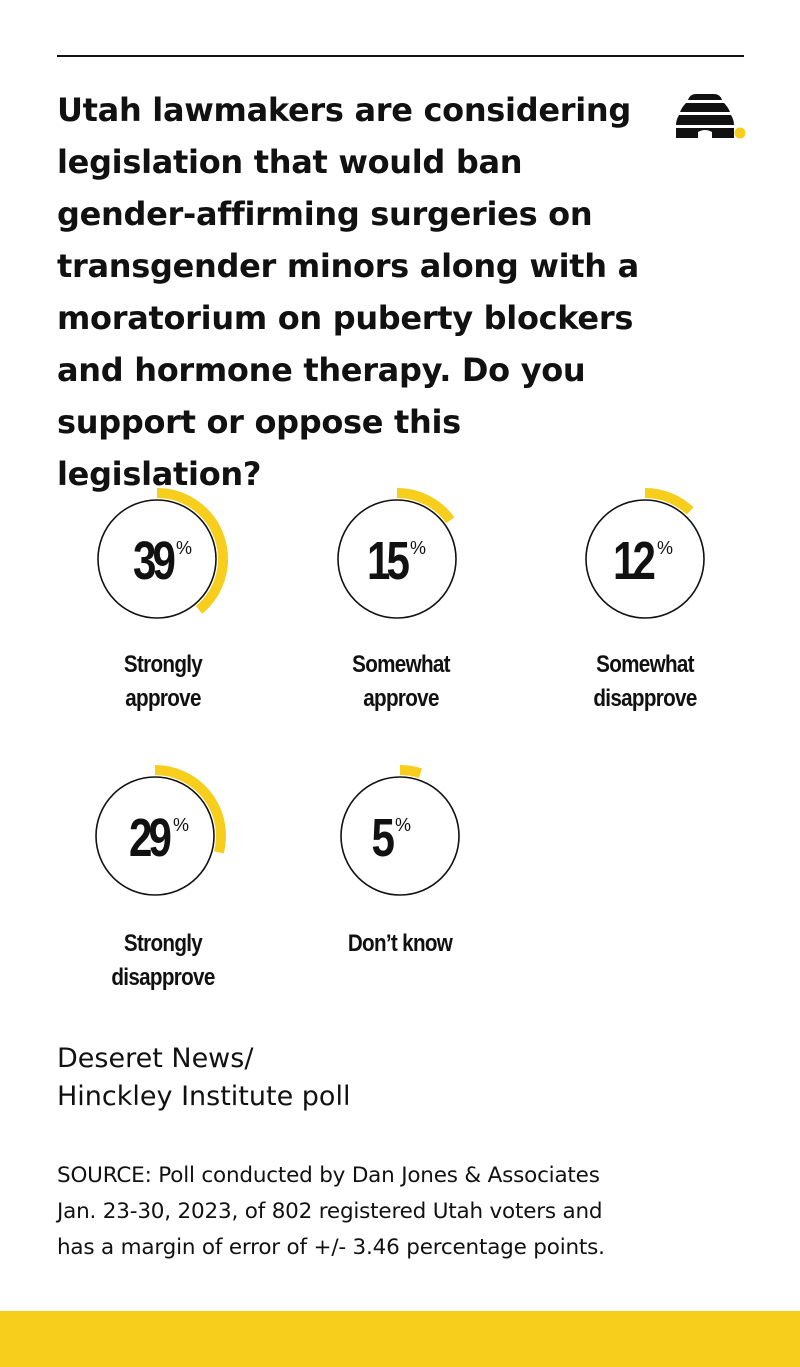  Describe the element at coordinates (388, 561) in the screenshot. I see `stat-value: 15` at that location.